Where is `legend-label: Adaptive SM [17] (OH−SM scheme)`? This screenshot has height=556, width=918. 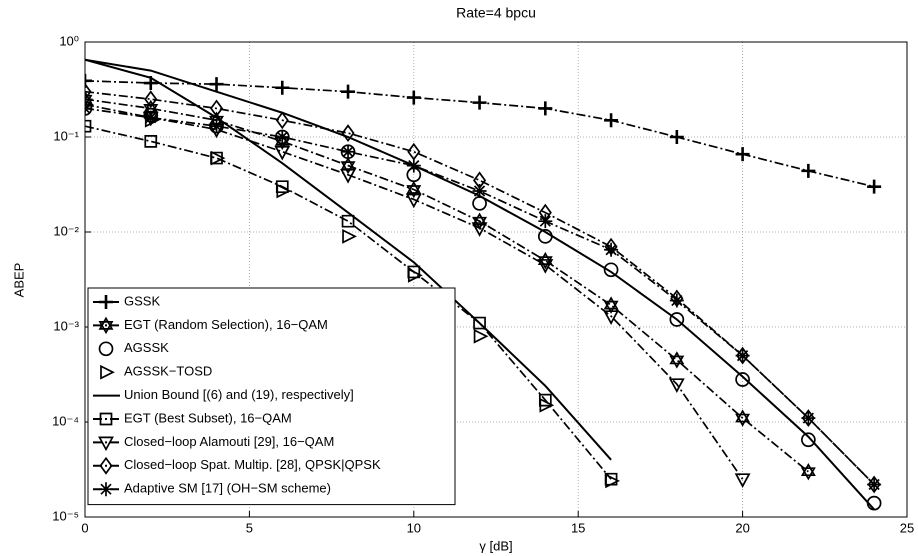
legend-label: Adaptive SM [17] (OH−SM scheme) is located at coordinates (227, 488).